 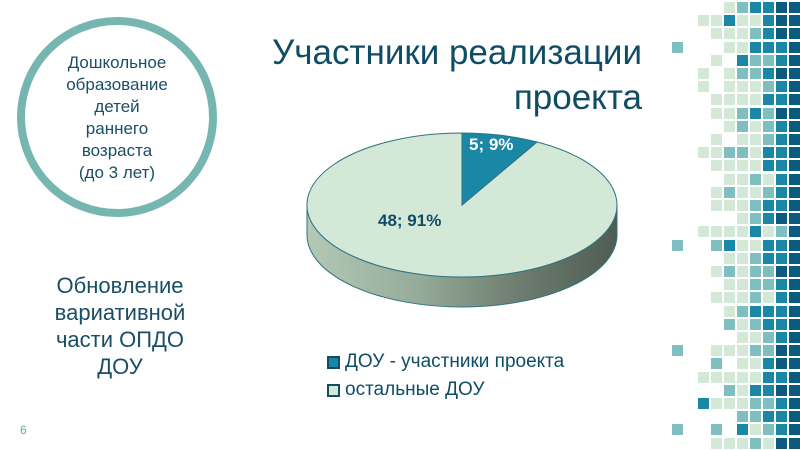 What do you see at coordinates (333, 362) in the screenshot?
I see `legend-swatch-participants` at bounding box center [333, 362].